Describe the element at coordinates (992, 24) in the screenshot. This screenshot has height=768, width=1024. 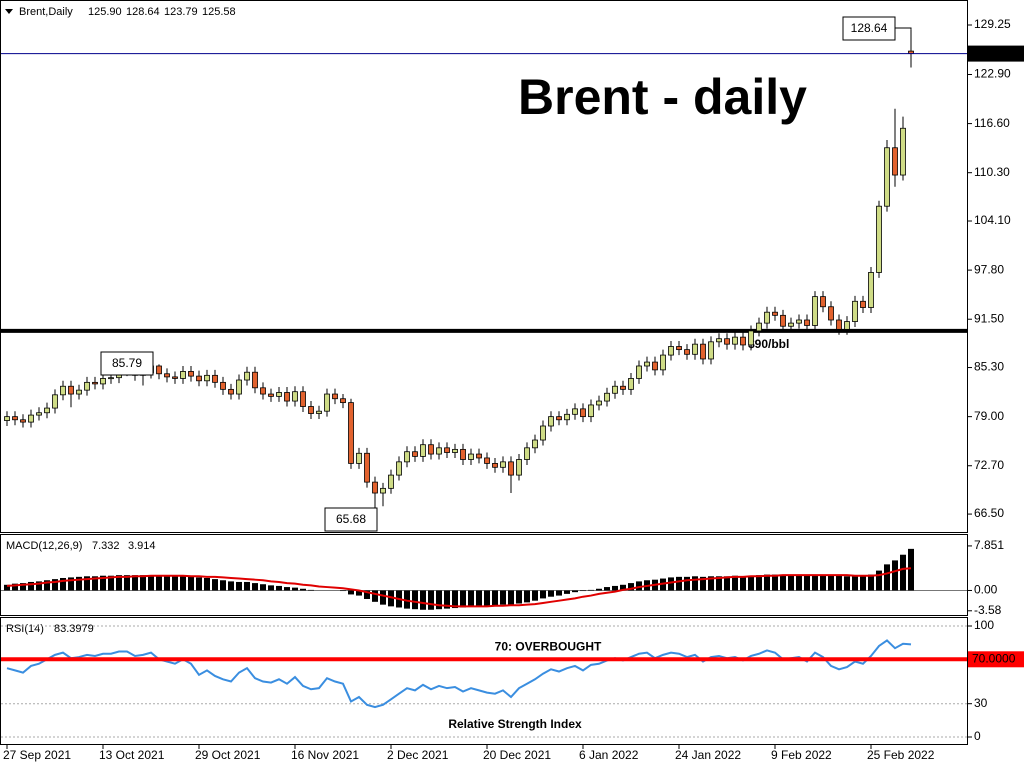
I see `y-tick-label: 129.25` at that location.